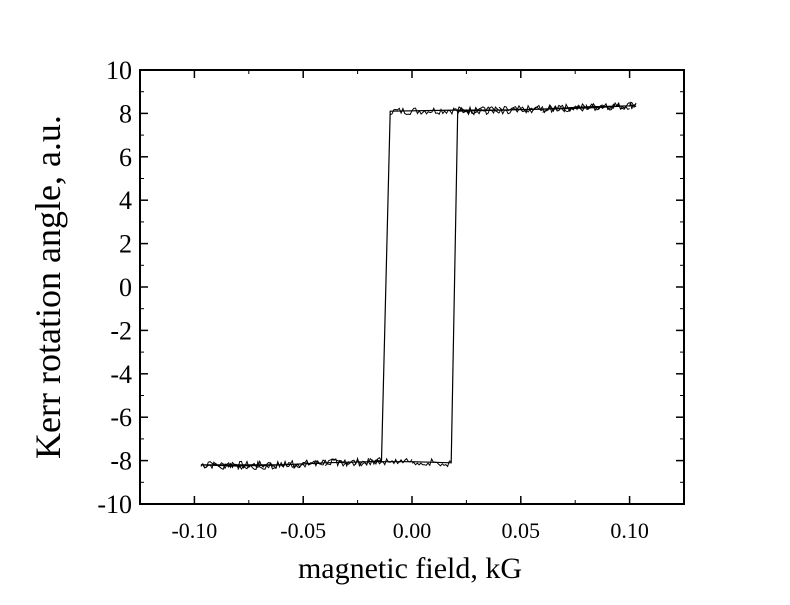 The width and height of the screenshot is (790, 605). Describe the element at coordinates (410, 568) in the screenshot. I see `x-axis-title: magnetic field, kG` at that location.